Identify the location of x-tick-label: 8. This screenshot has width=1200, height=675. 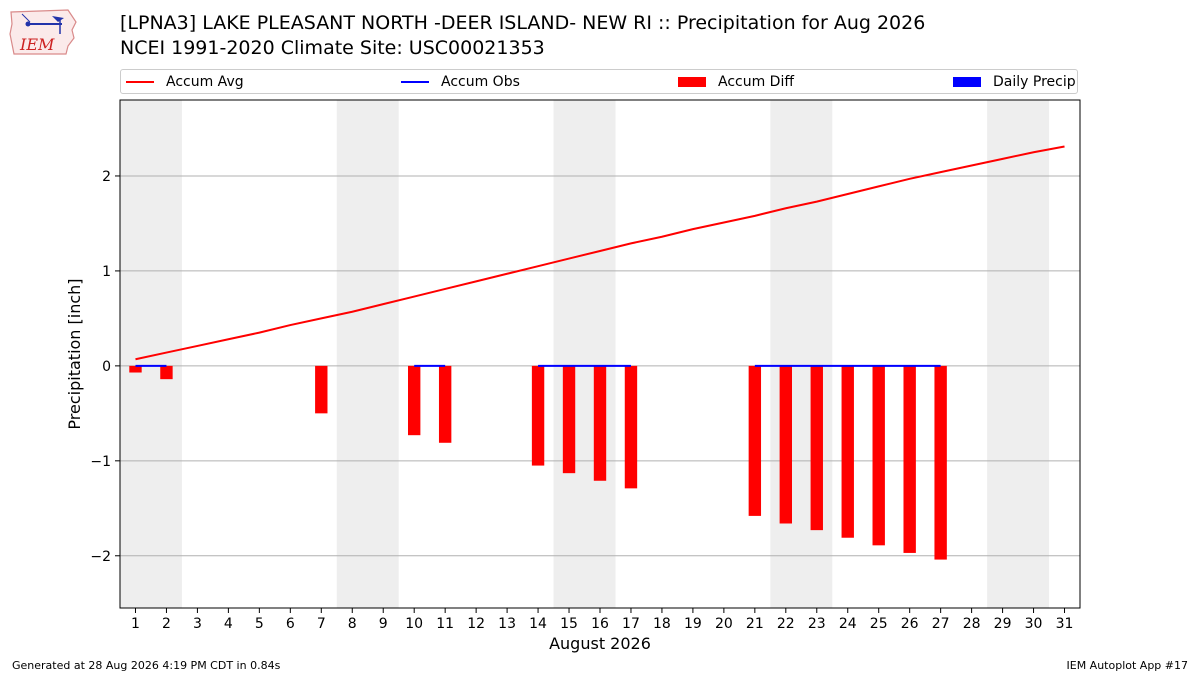
(352, 624).